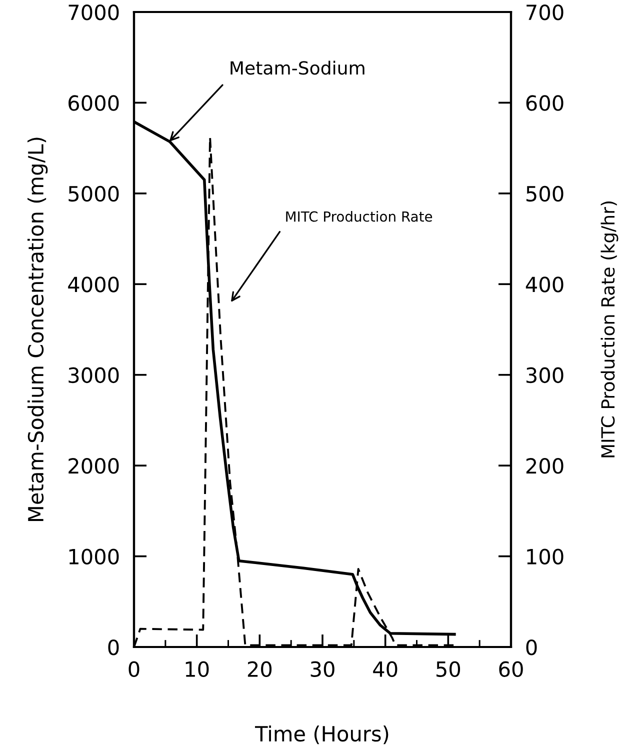 This screenshot has height=747, width=644. I want to click on y2-tick-label: 600, so click(545, 103).